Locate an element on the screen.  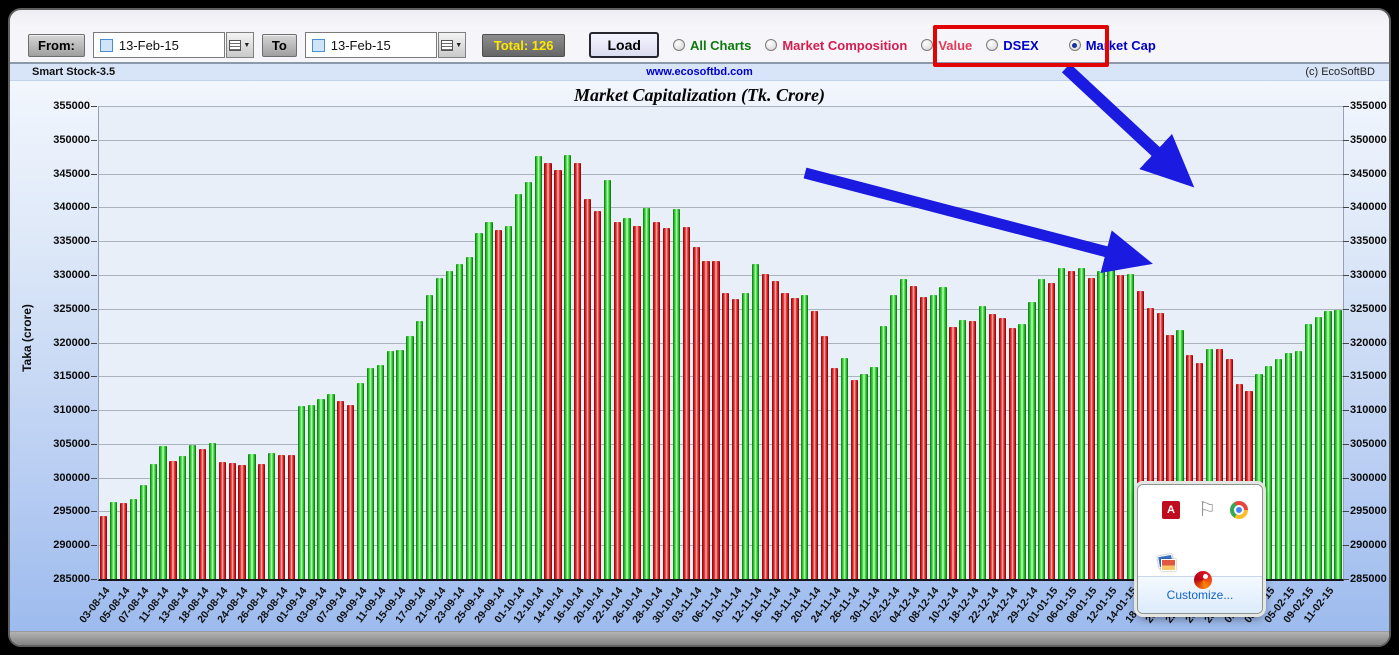
radio-label: Market Cap is located at coordinates (1120, 45).